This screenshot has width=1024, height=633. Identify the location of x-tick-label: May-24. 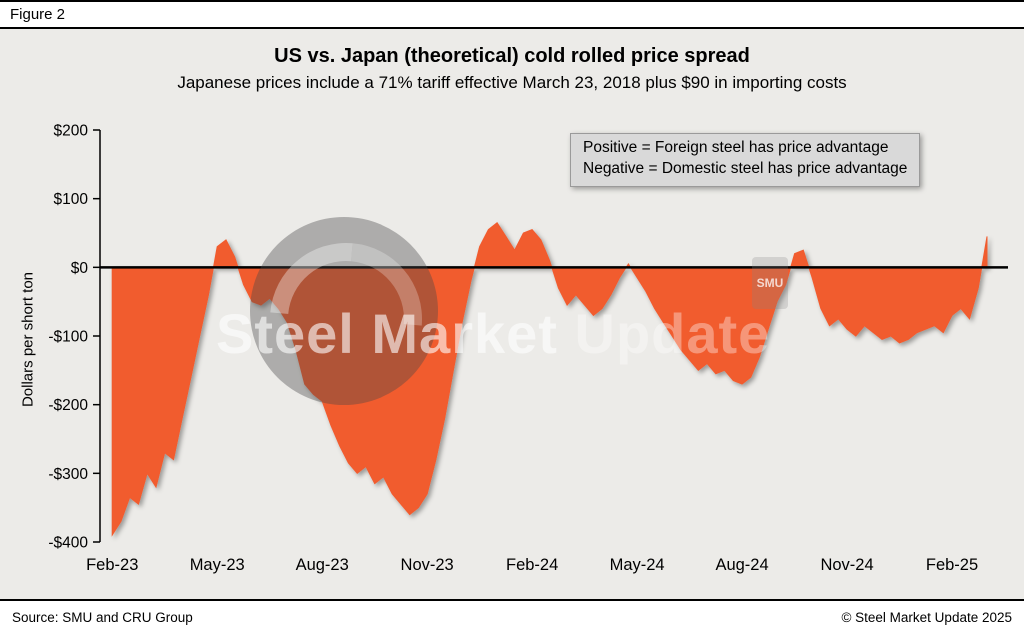
(637, 565).